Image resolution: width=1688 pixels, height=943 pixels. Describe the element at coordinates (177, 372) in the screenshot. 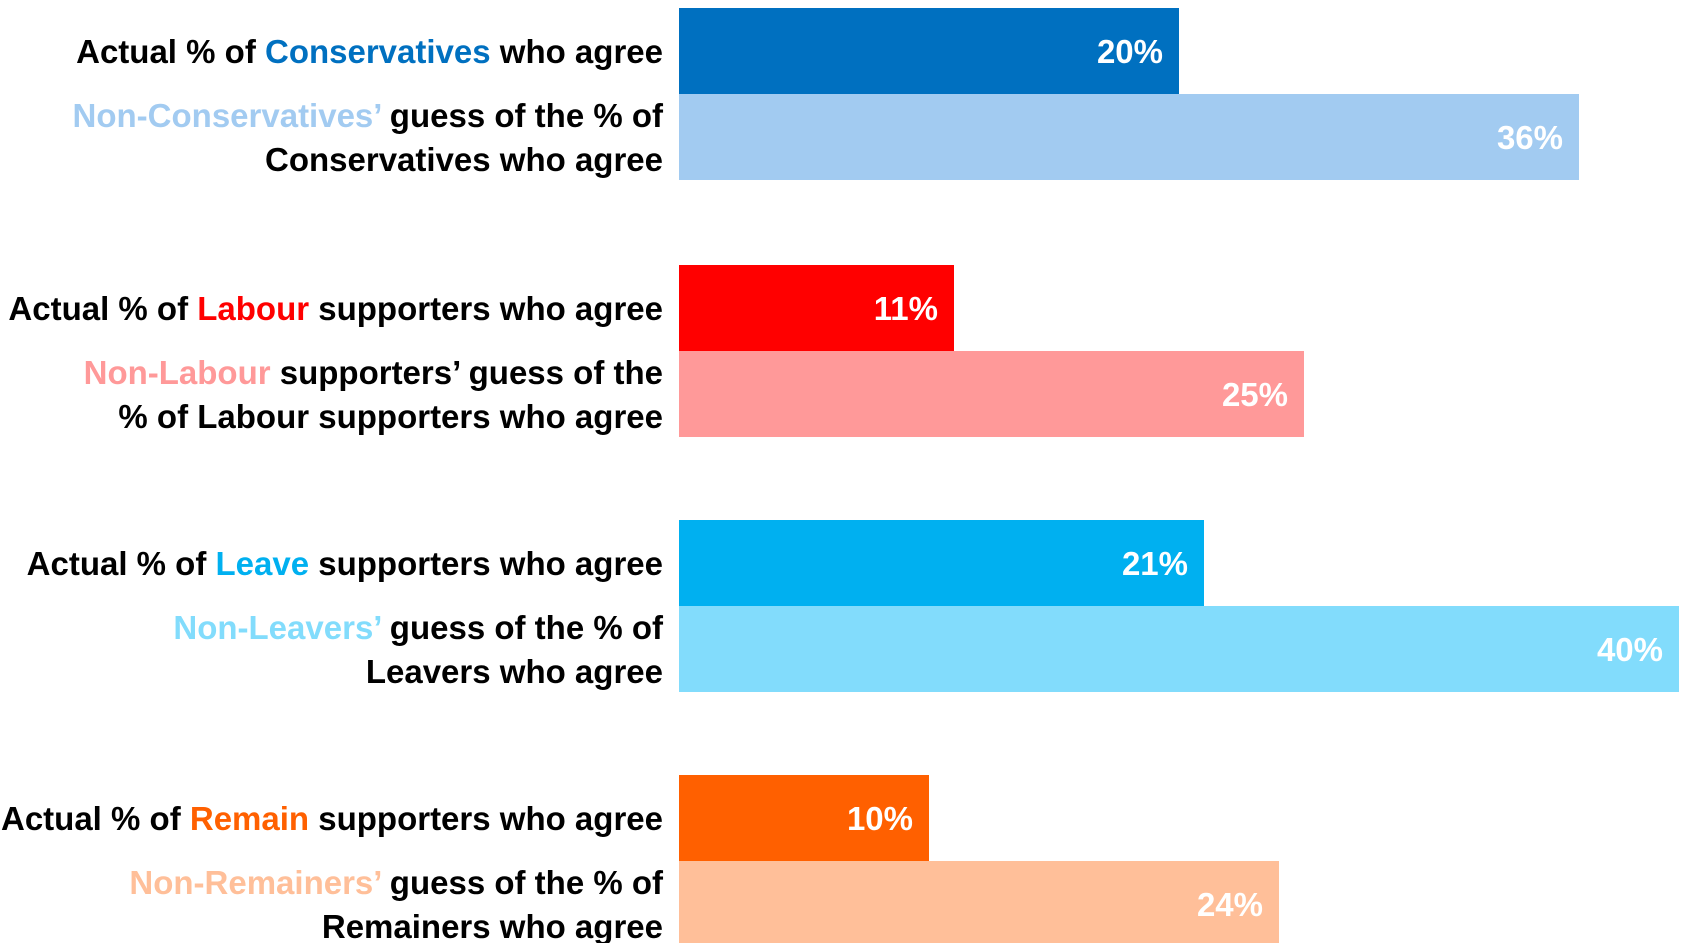

I see `category-label-segment: Non-Labour` at that location.